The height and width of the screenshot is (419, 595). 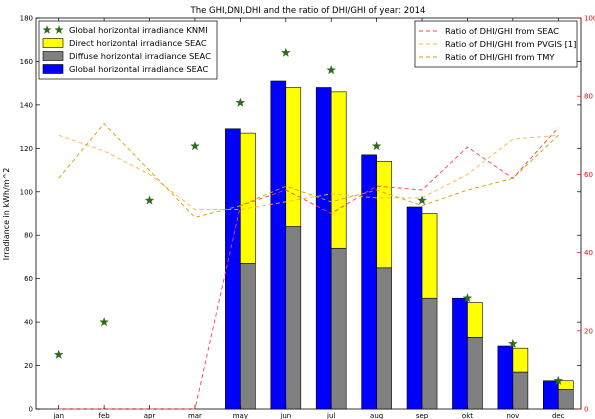 I want to click on knmi-star-dec, so click(x=558, y=380).